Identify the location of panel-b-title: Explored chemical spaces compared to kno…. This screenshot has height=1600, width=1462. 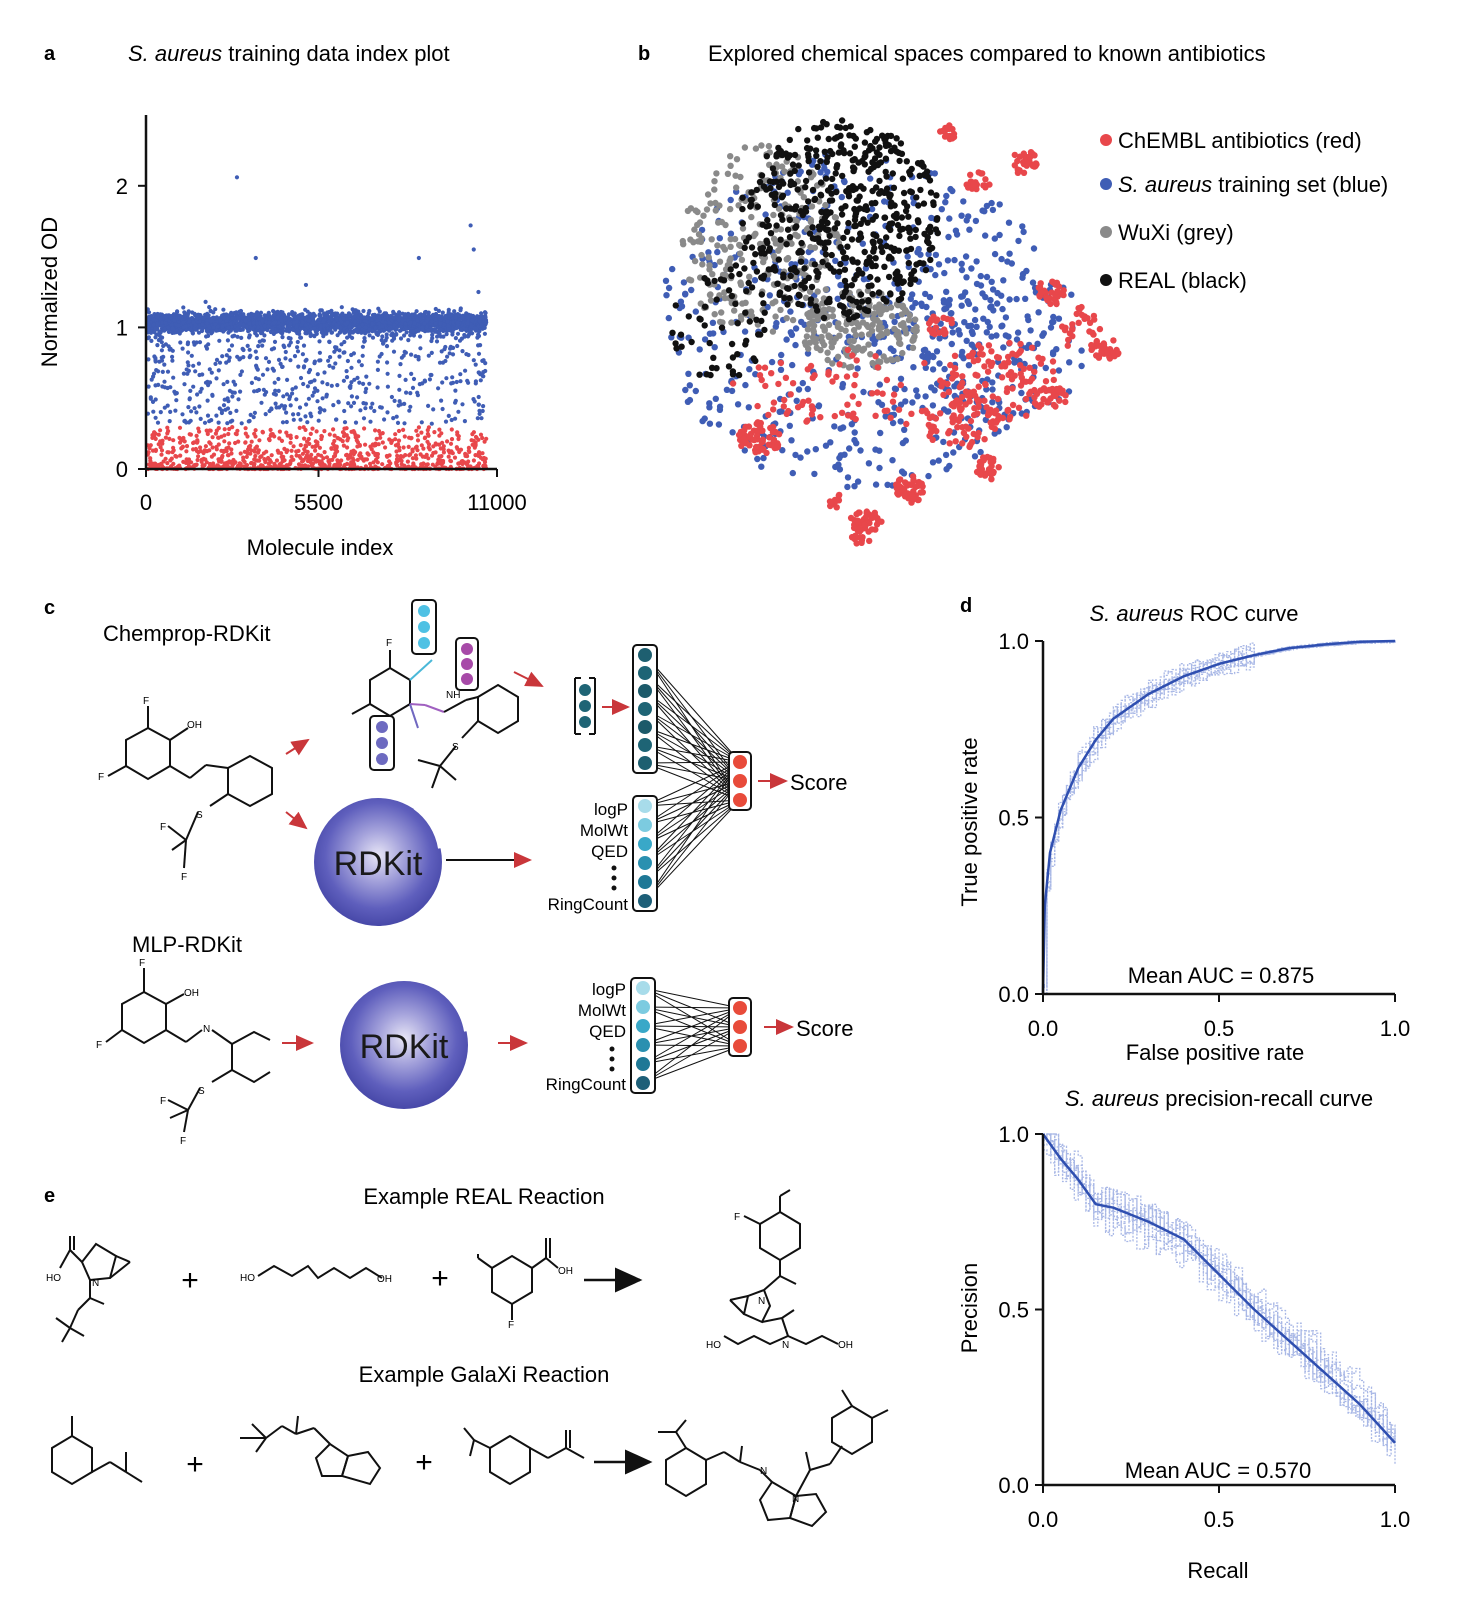
(987, 53).